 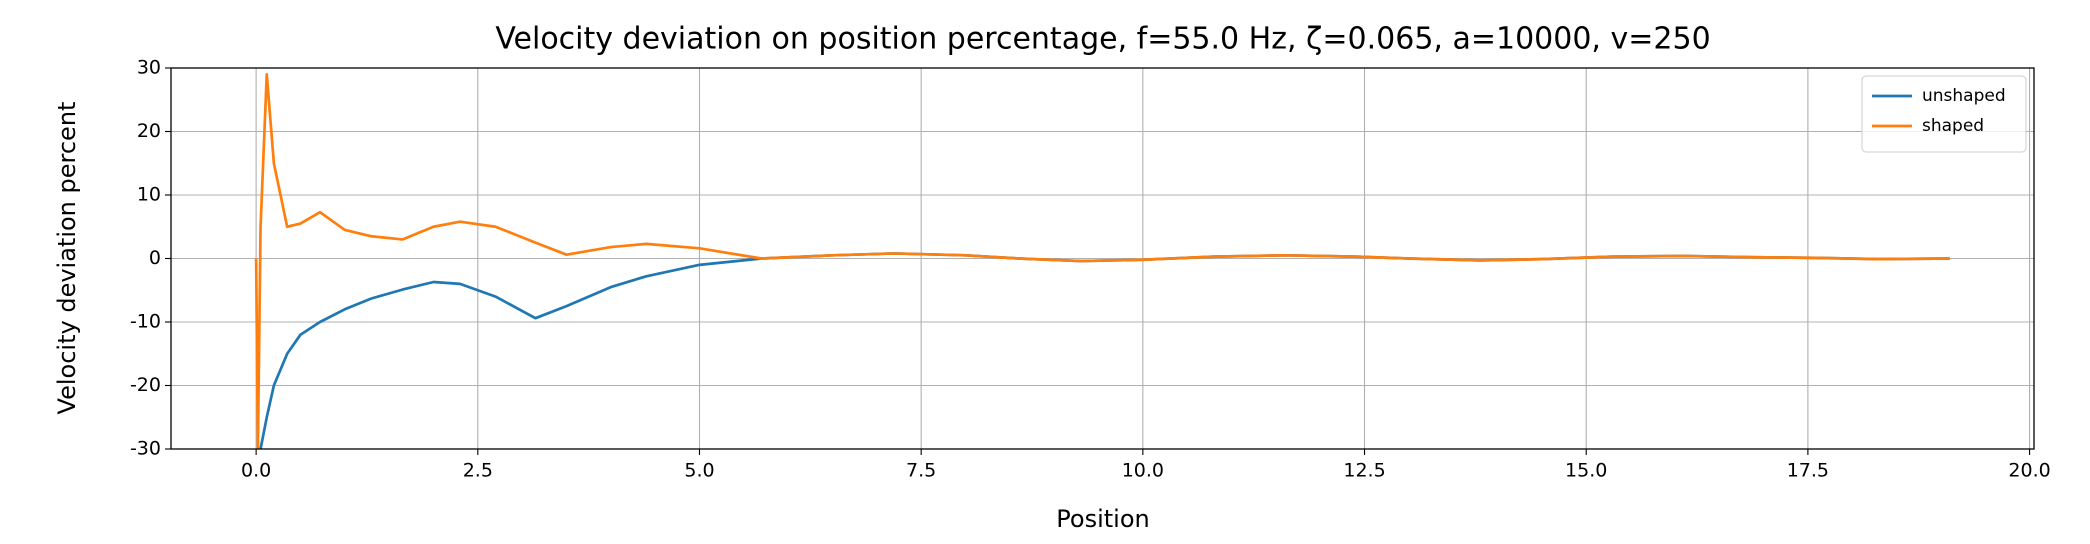 I want to click on x-tick-label: 12.5, so click(x=1364, y=471).